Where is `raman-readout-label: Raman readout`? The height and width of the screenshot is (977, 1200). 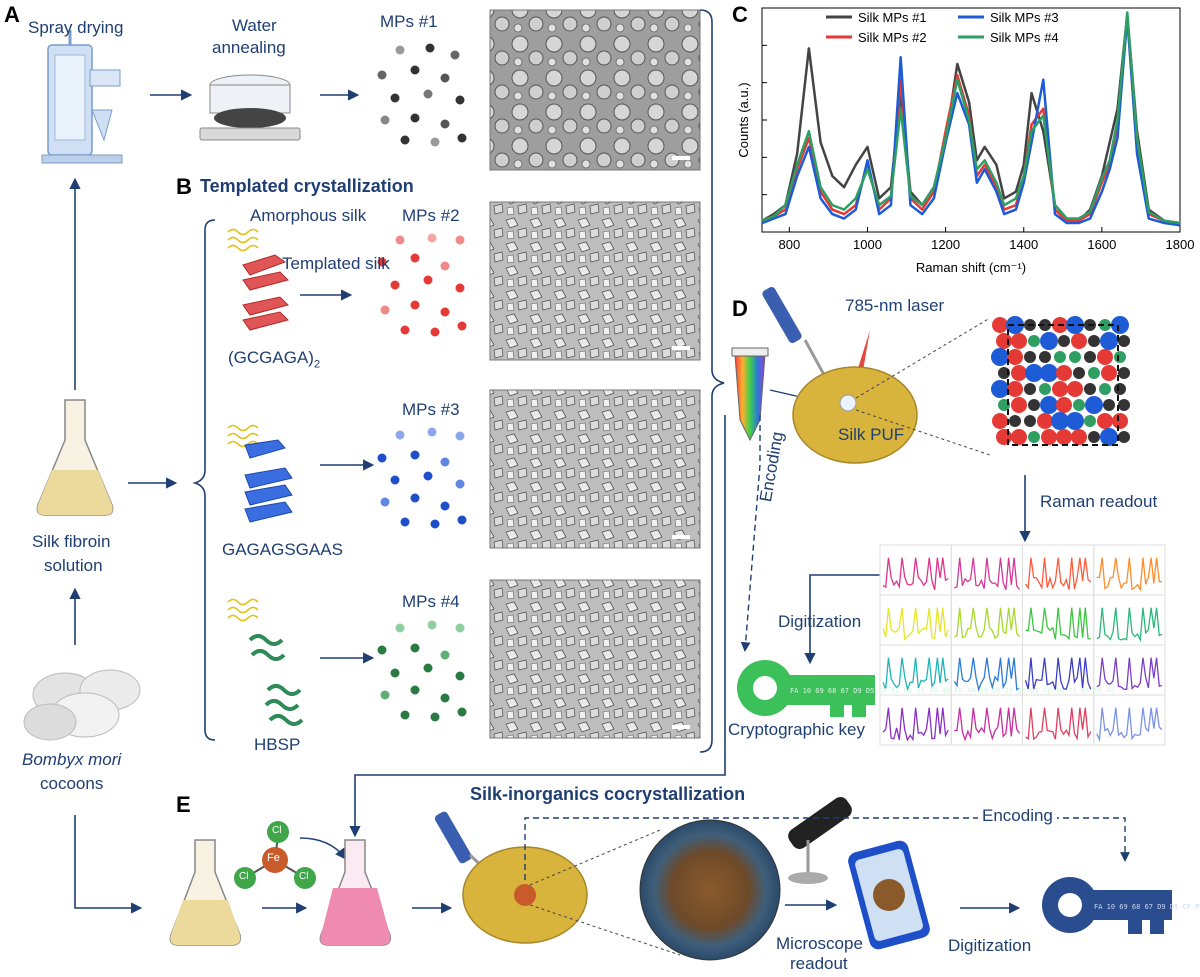
raman-readout-label: Raman readout is located at coordinates (1099, 501).